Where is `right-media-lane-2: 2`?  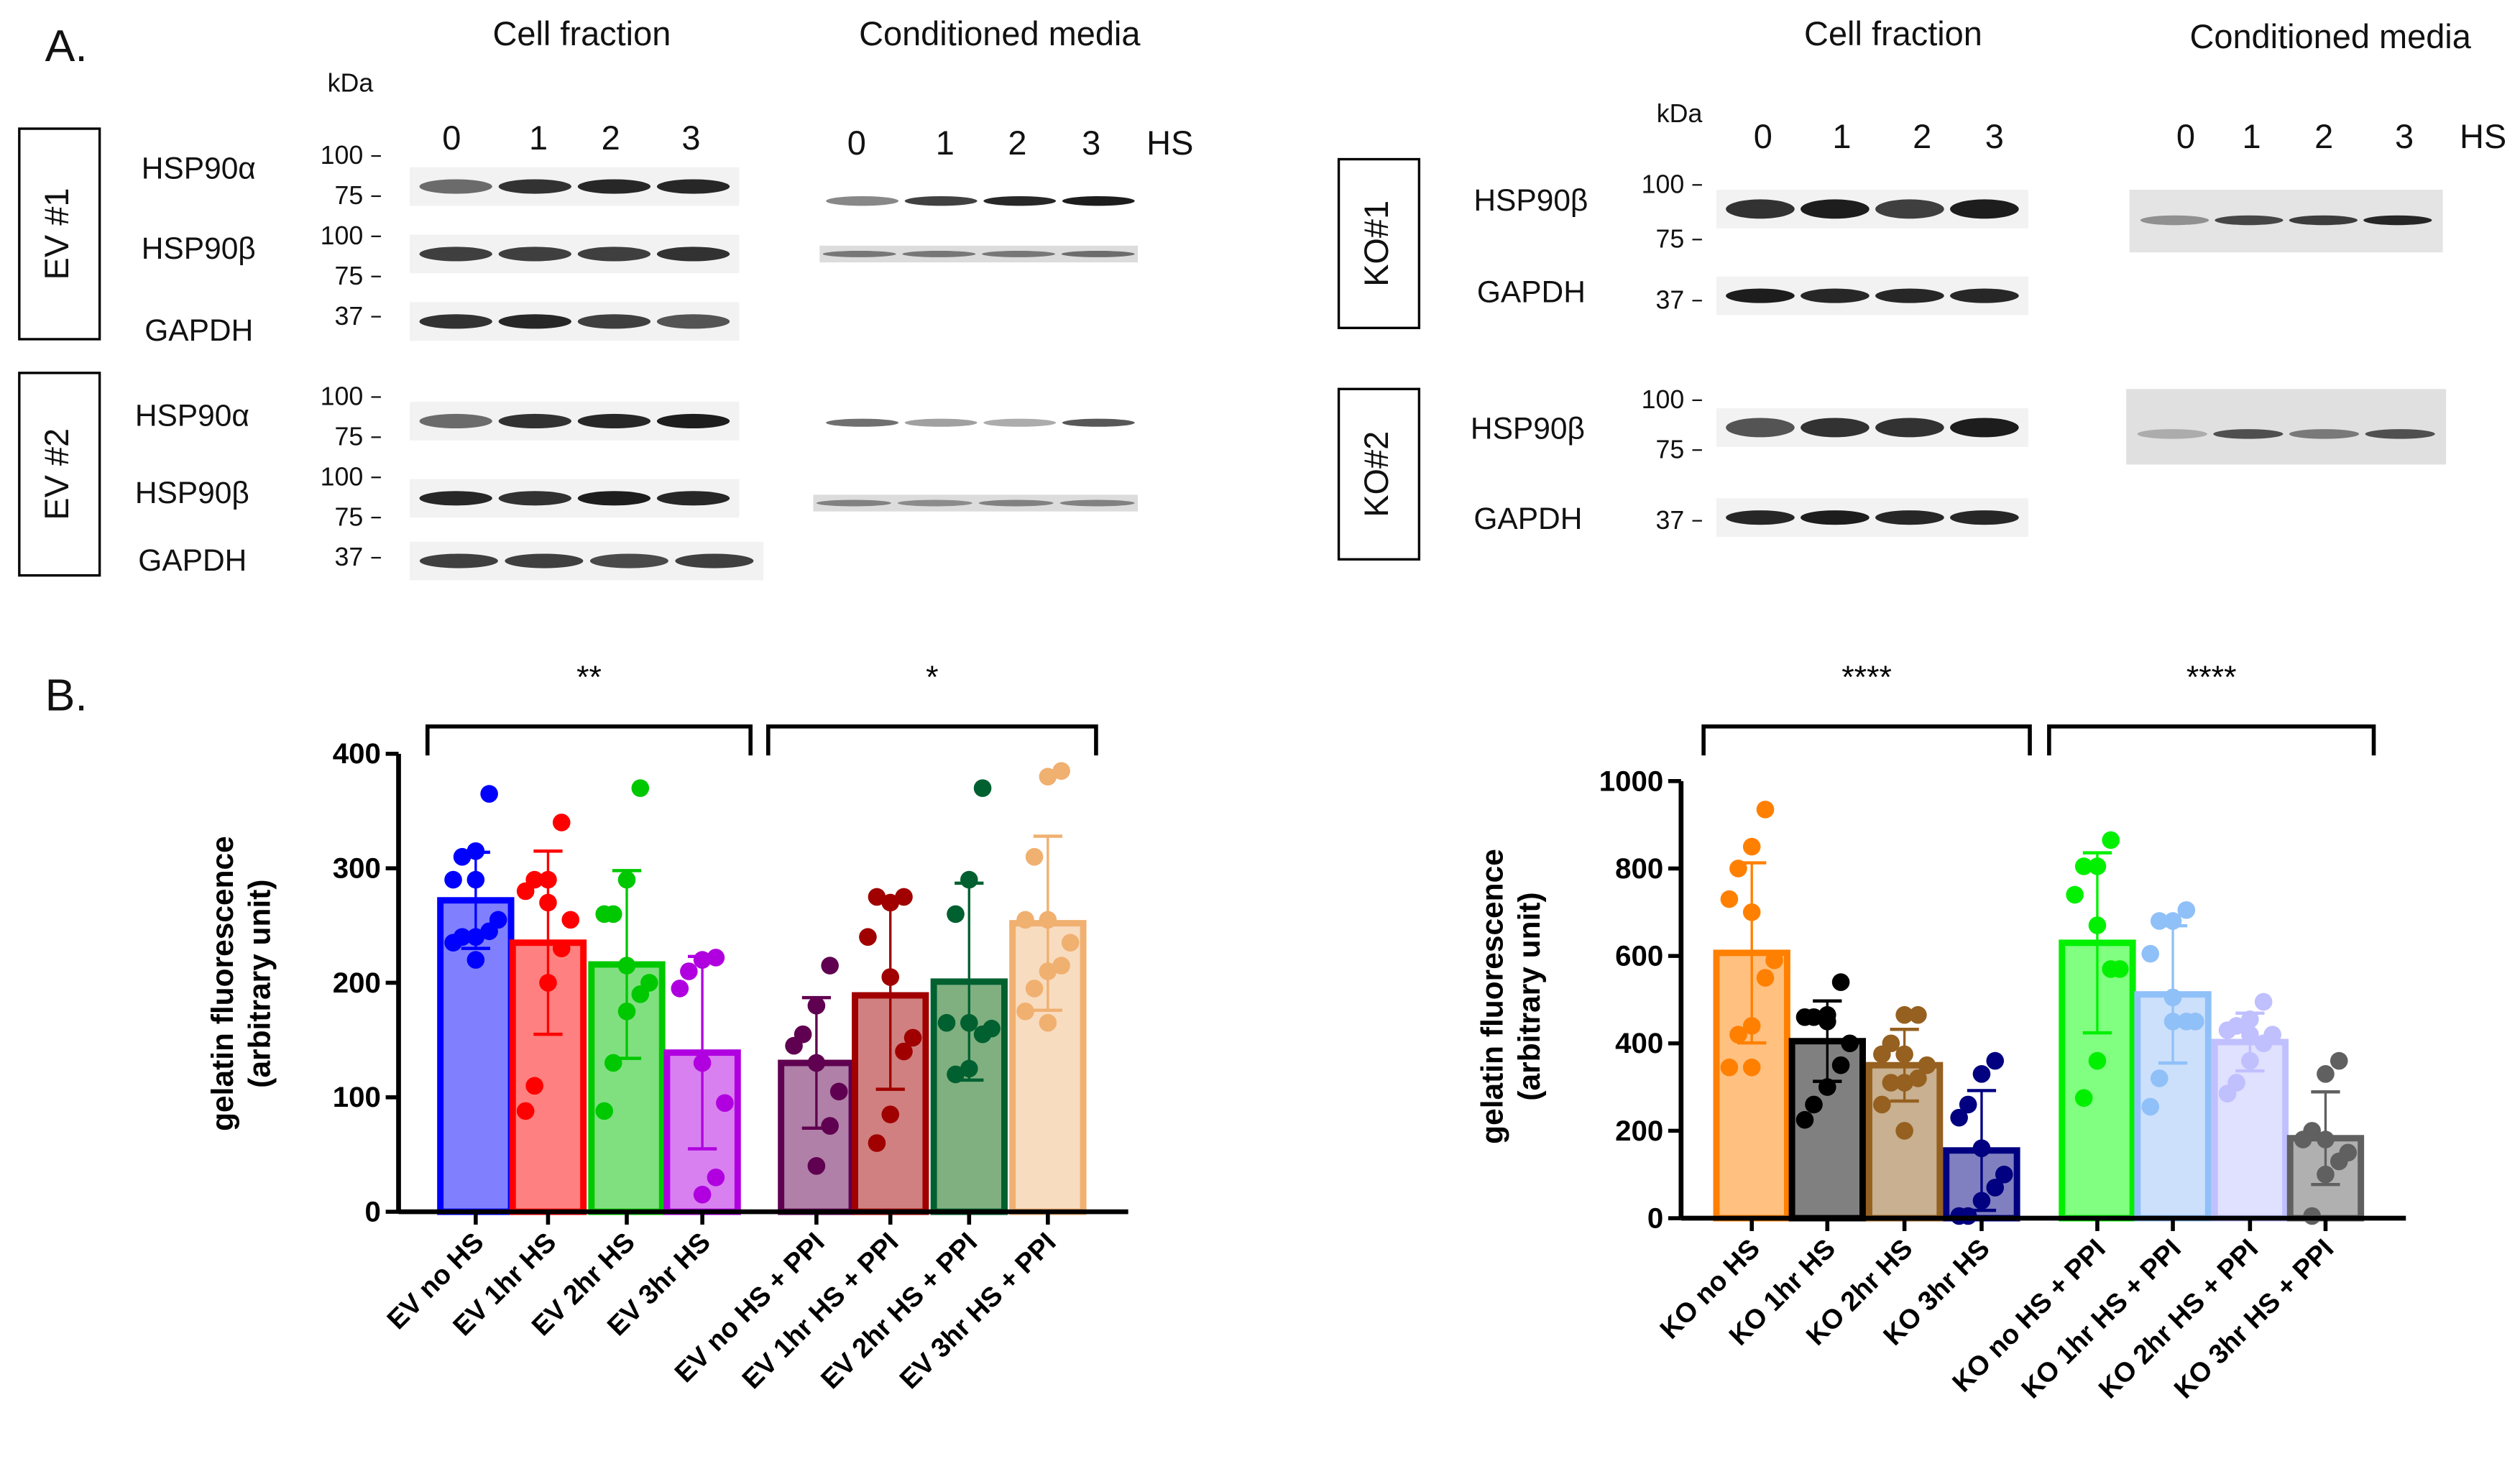 right-media-lane-2: 2 is located at coordinates (2323, 136).